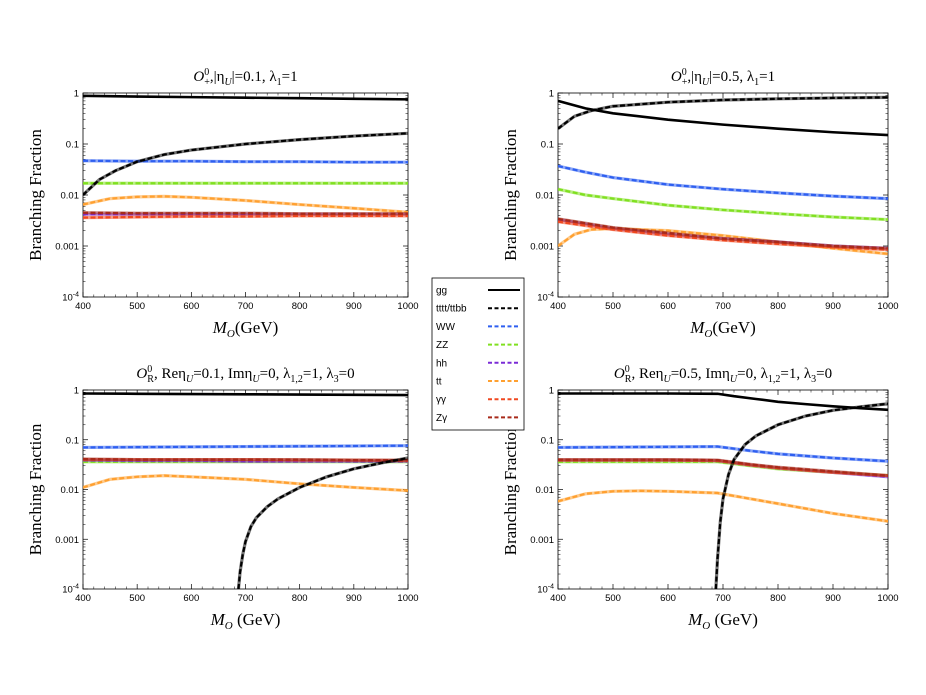 Image resolution: width=926 pixels, height=695 pixels. What do you see at coordinates (245, 374) in the screenshot?
I see `panel-title: O0 R, ReηU=0.1, ImηU=0, λ1,2=1, λ3=0` at bounding box center [245, 374].